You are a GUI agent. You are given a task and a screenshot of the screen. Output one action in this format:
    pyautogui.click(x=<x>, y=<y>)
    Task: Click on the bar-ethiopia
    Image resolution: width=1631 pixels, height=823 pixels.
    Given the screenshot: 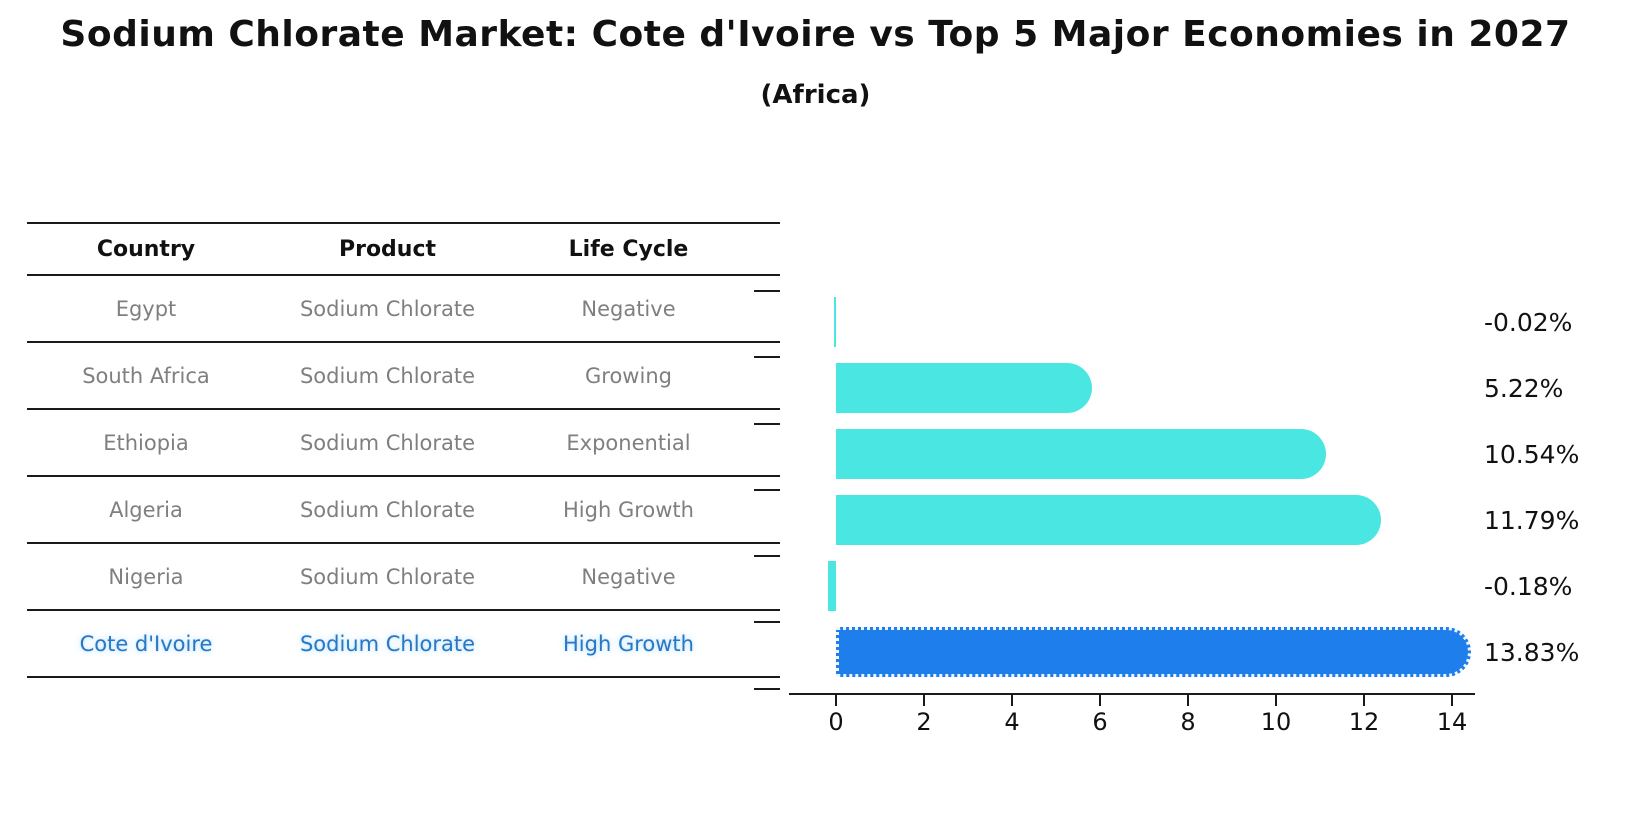 What is the action you would take?
    pyautogui.click(x=1081, y=454)
    